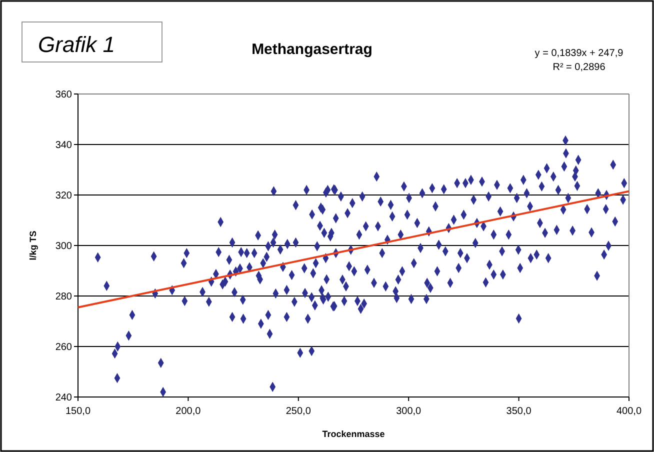 The width and height of the screenshot is (654, 452). I want to click on y-tick-label: 340, so click(63, 145).